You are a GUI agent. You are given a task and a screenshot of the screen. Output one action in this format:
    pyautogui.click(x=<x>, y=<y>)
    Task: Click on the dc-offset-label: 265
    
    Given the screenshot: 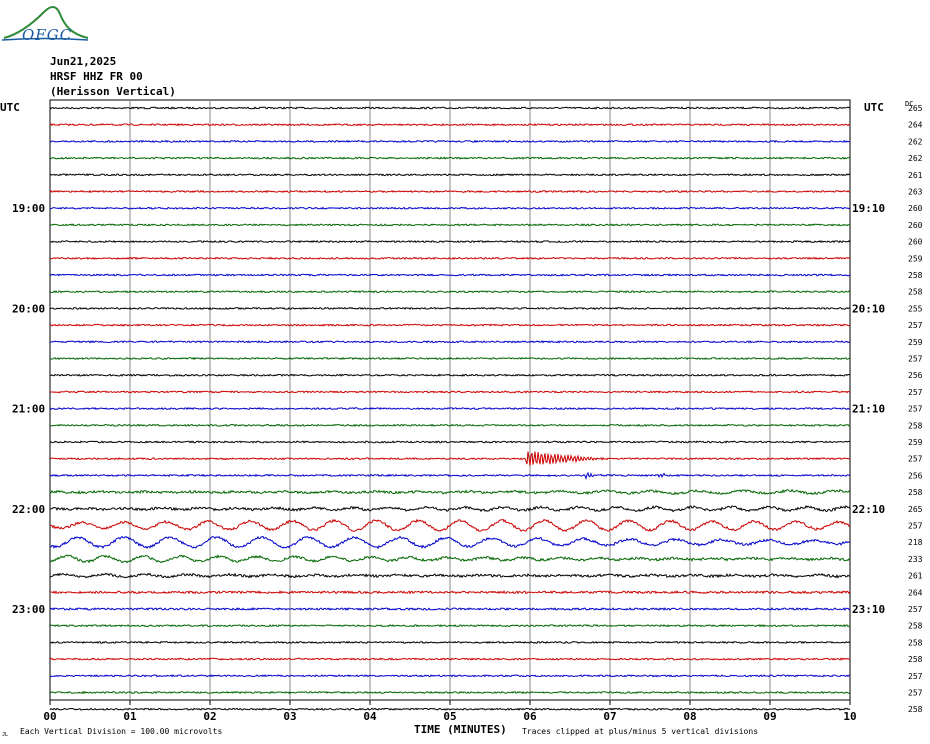 What is the action you would take?
    pyautogui.click(x=915, y=509)
    